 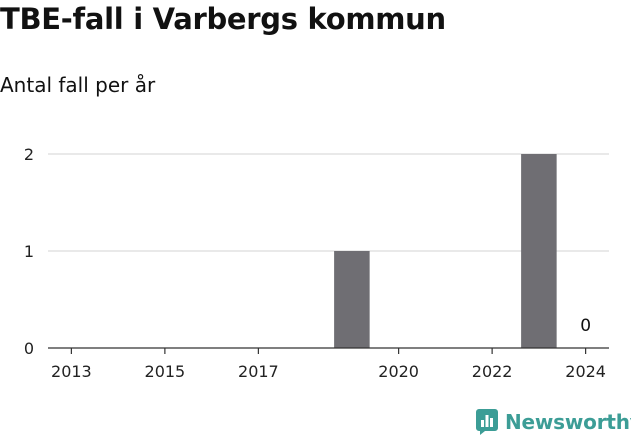 I want to click on chart-subtitle: Antal fall per år, so click(x=78, y=85).